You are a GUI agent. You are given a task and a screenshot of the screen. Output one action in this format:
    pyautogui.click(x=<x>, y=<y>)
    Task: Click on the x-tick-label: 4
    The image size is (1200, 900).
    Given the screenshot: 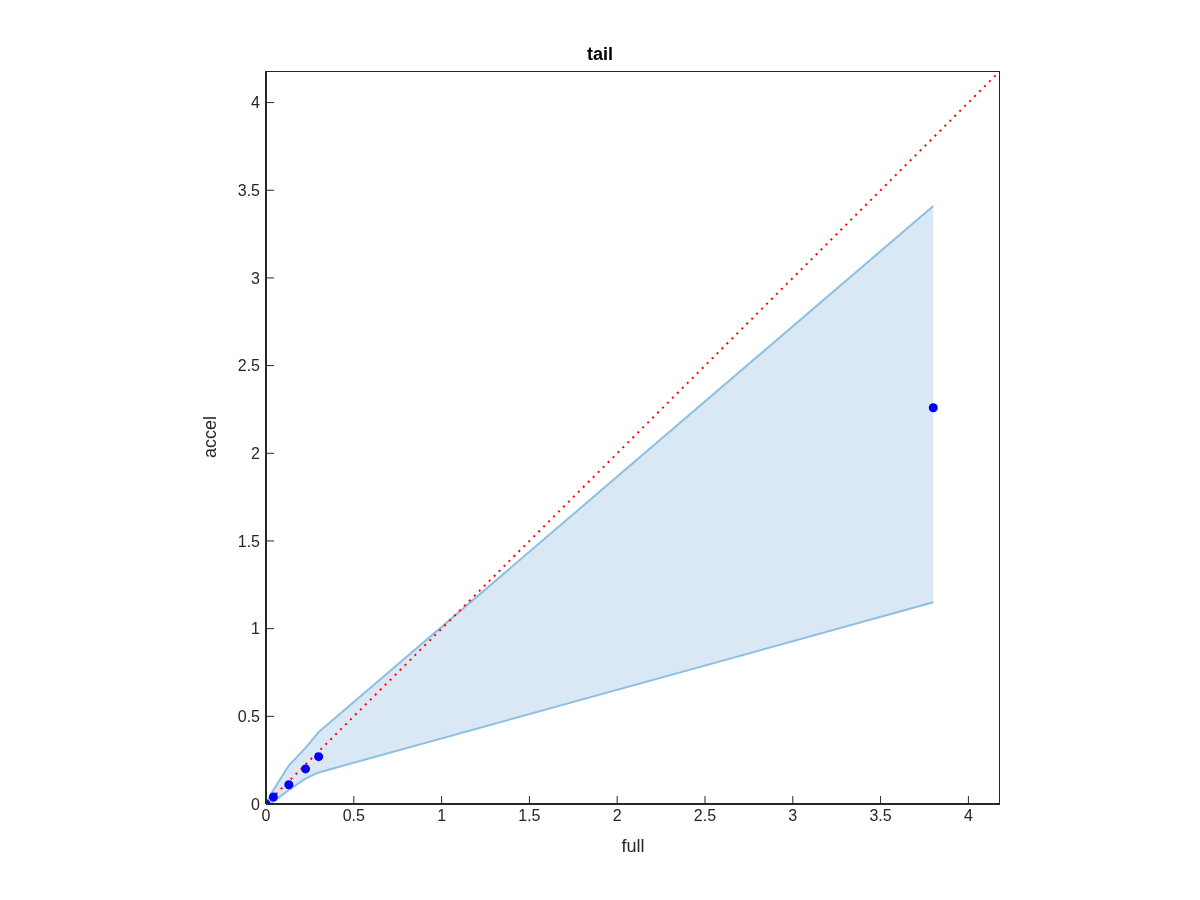 What is the action you would take?
    pyautogui.click(x=968, y=816)
    